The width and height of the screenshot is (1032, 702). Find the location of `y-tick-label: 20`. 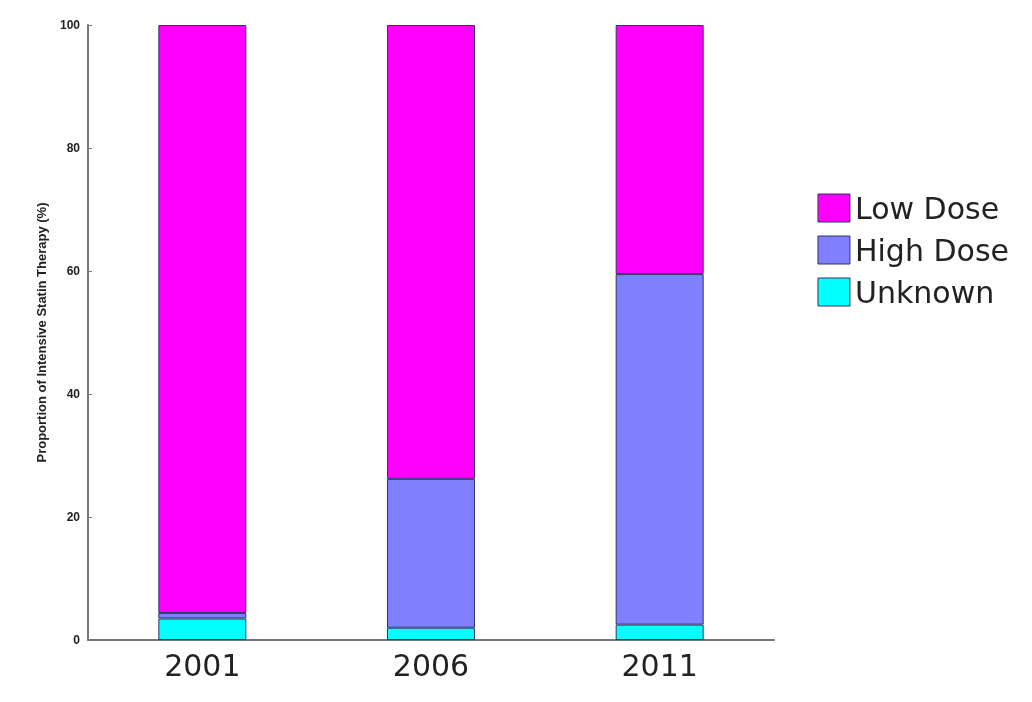

y-tick-label: 20 is located at coordinates (73, 517).